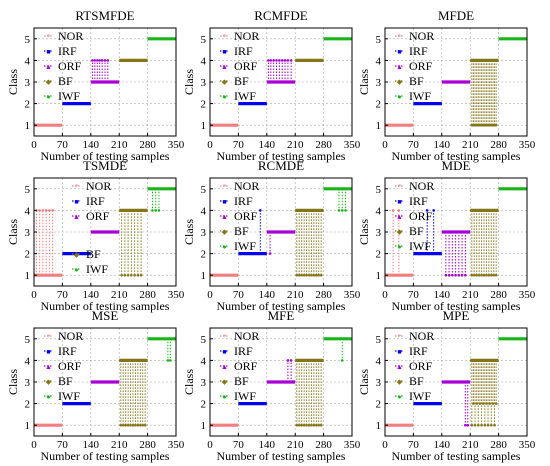 This screenshot has height=466, width=550. What do you see at coordinates (225, 232) in the screenshot?
I see `legend-marker-bf: ◆` at bounding box center [225, 232].